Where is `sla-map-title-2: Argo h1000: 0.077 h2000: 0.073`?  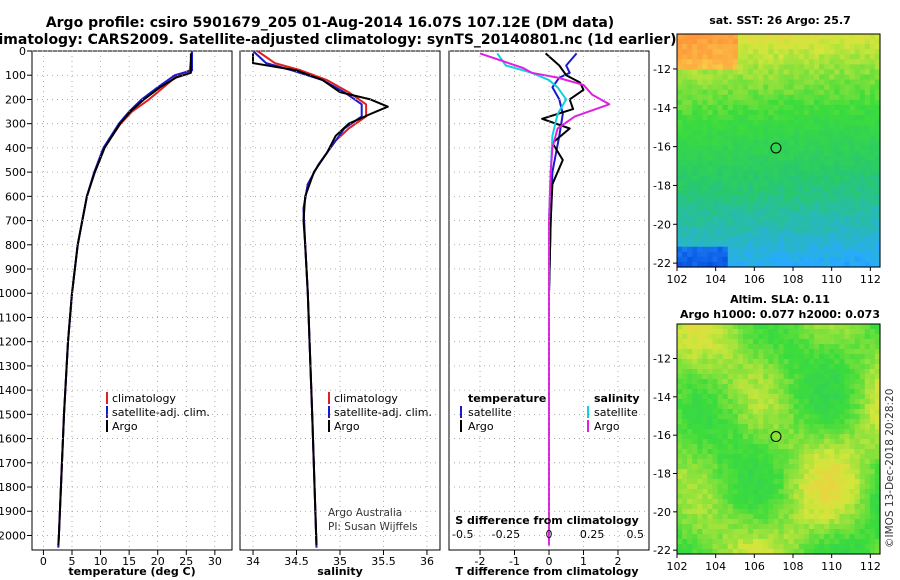
sla-map-title-2: Argo h1000: 0.077 h2000: 0.073 is located at coordinates (780, 314).